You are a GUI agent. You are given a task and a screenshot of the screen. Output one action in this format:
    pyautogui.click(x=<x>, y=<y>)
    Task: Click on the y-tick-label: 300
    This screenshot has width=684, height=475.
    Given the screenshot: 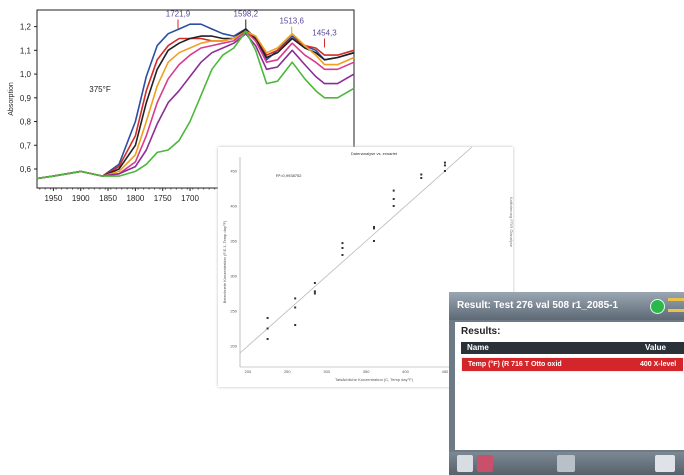 What is the action you would take?
    pyautogui.click(x=233, y=276)
    